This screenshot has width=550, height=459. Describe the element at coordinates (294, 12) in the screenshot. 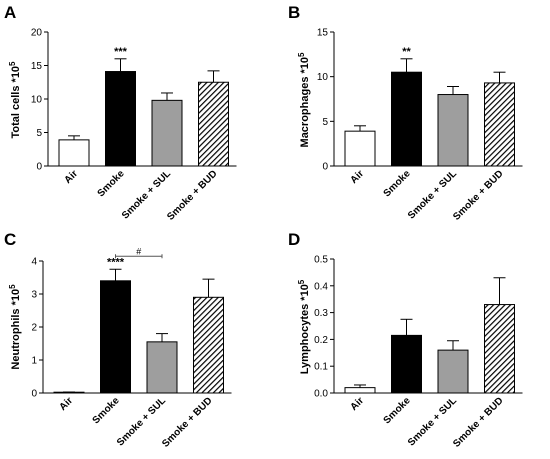

I see `panel-letter-b: B` at that location.